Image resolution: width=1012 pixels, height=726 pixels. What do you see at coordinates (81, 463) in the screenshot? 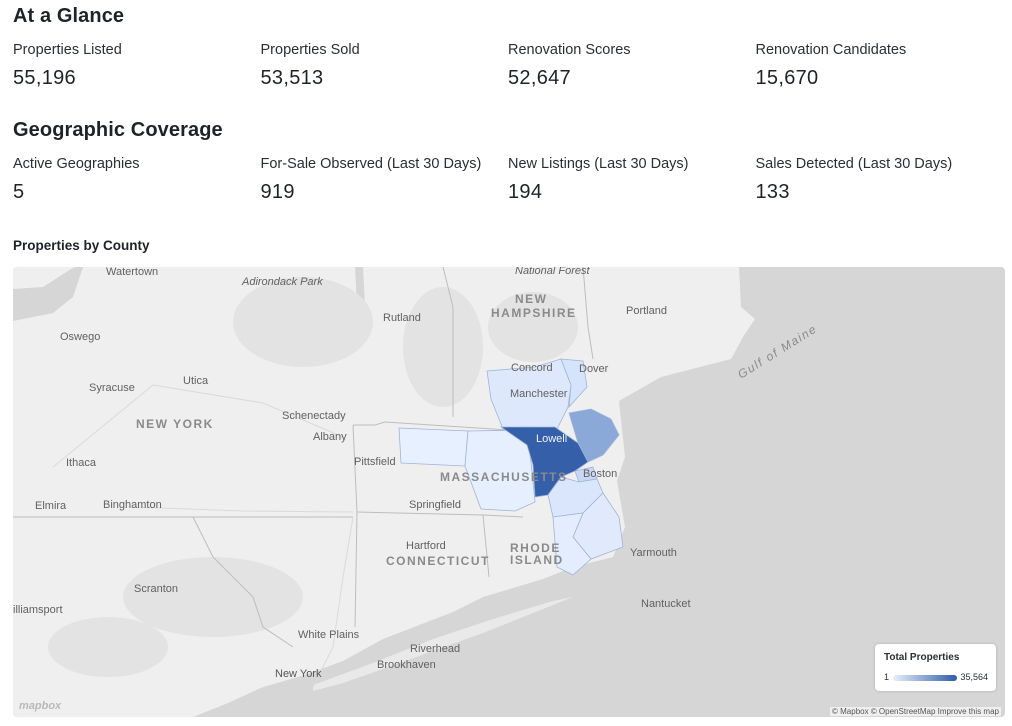
I see `label-ithaca: Ithaca` at bounding box center [81, 463].